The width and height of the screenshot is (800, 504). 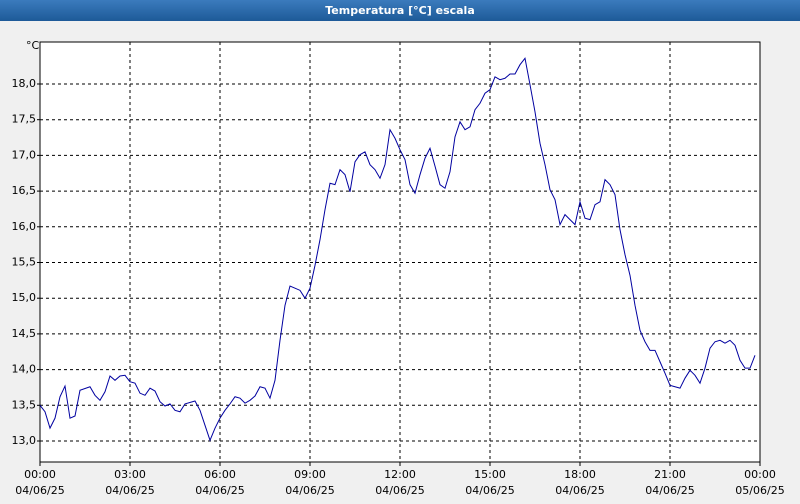 What do you see at coordinates (24, 369) in the screenshot?
I see `y-tick-label: 14,0` at bounding box center [24, 369].